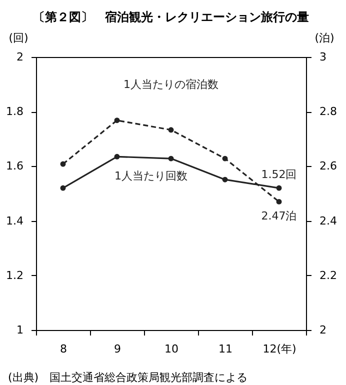  I want to click on chart-title: 〔第２図〕 宿泊観光・レクリエーション旅行の量, so click(171, 17).